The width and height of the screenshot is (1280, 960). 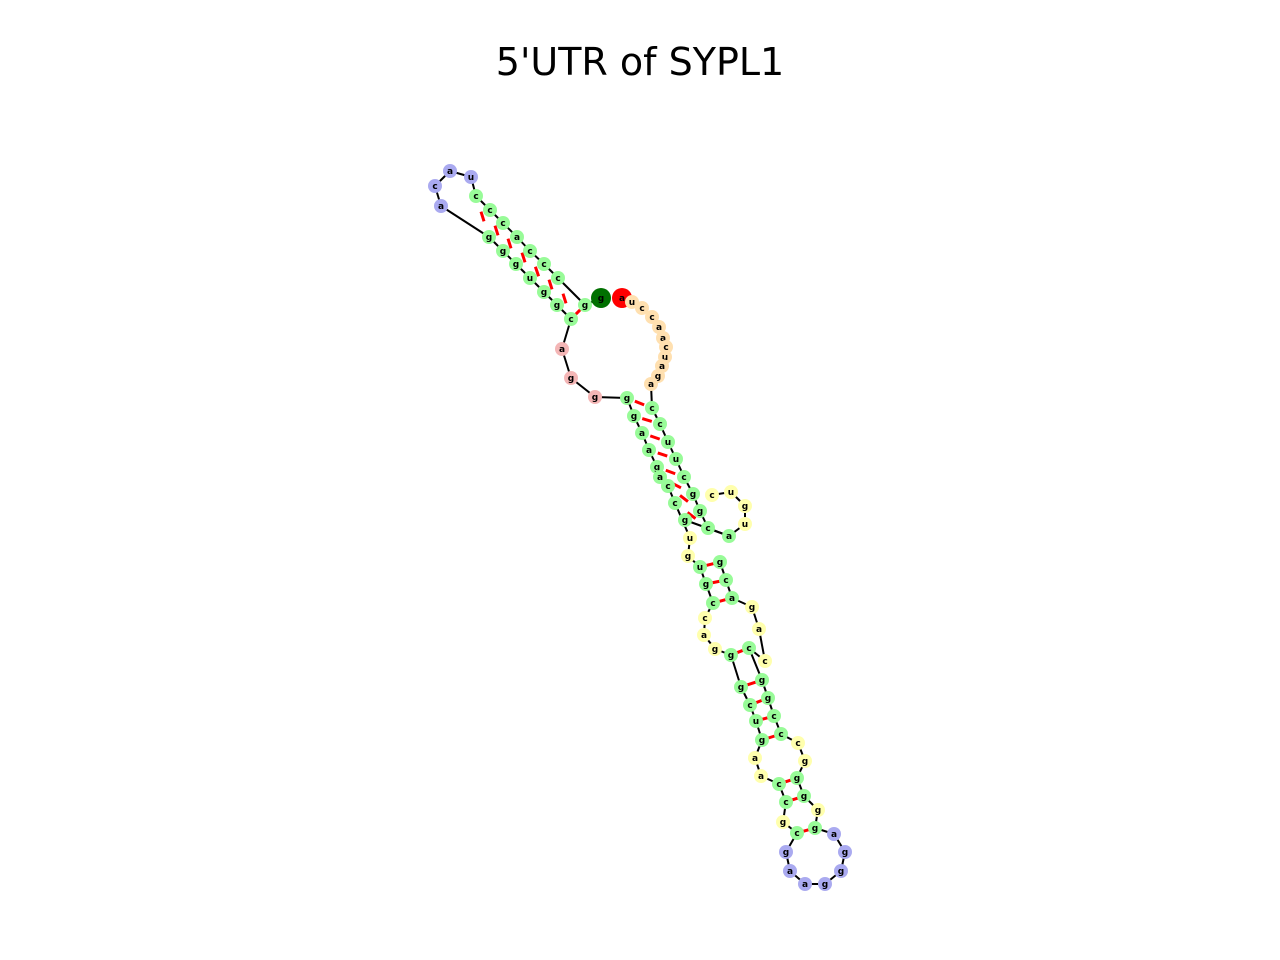 I want to click on interior-loop-nucleotide: g, so click(x=818, y=810).